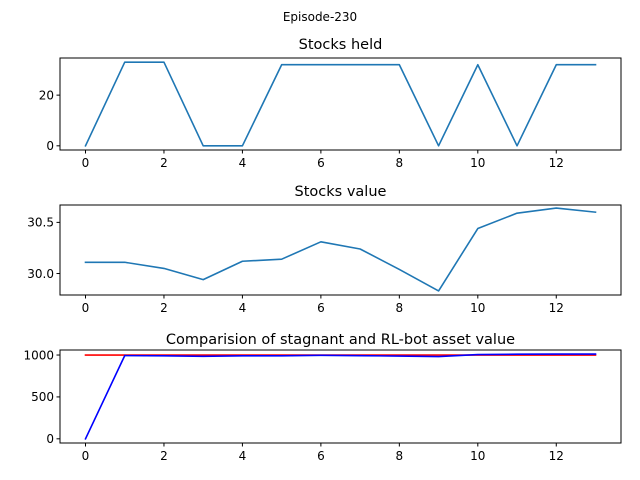  What do you see at coordinates (400, 163) in the screenshot?
I see `x-tick-label-stocks-held: 8` at bounding box center [400, 163].